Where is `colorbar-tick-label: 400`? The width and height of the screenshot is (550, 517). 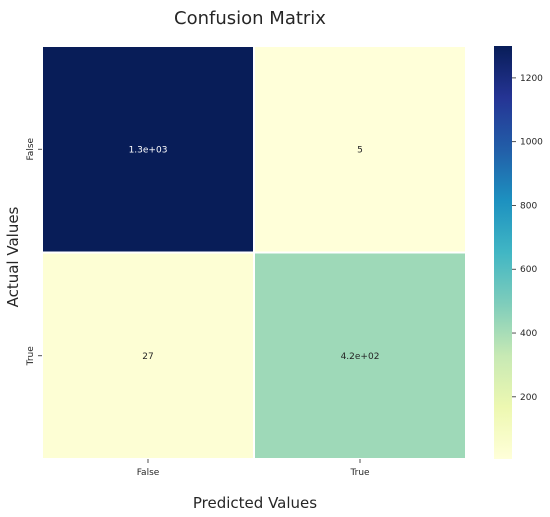 colorbar-tick-label: 400 is located at coordinates (528, 334).